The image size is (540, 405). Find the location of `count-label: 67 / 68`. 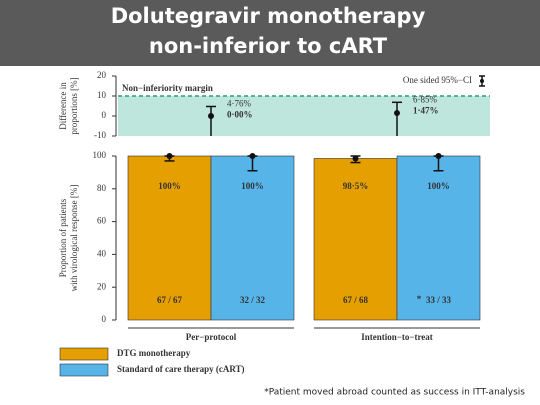

count-label: 67 / 68 is located at coordinates (356, 300).